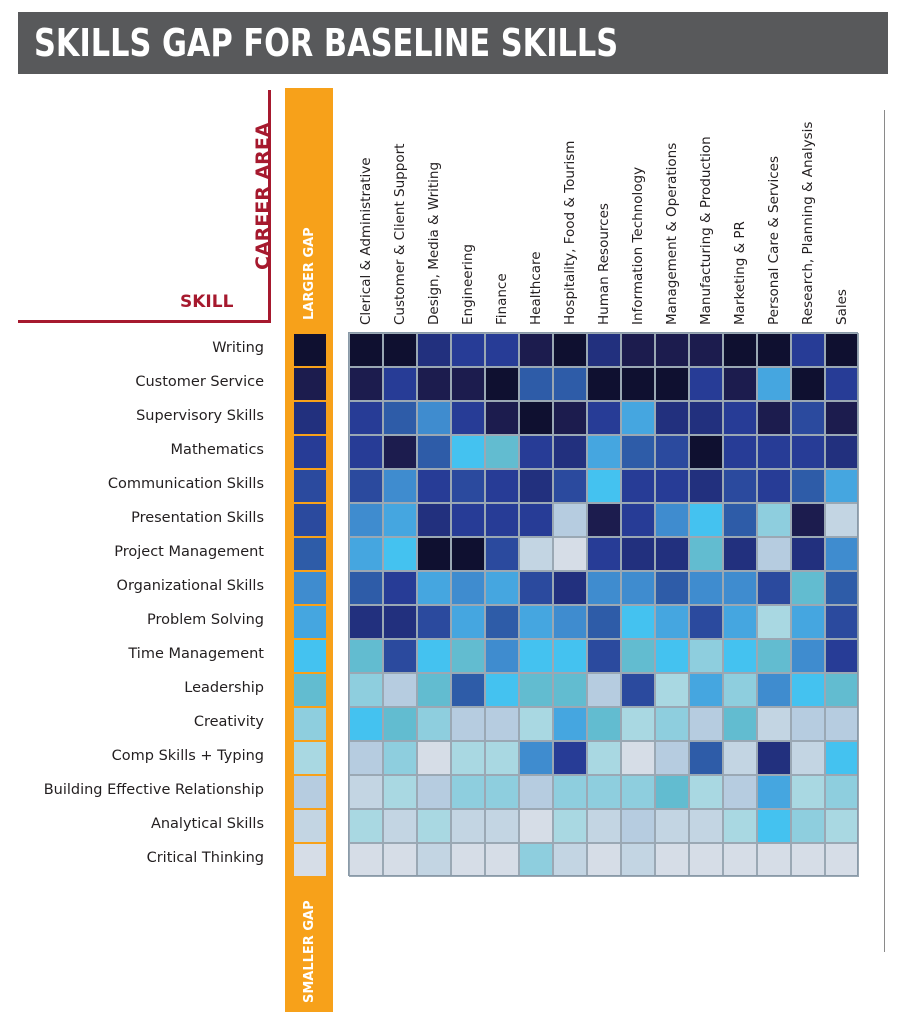  Describe the element at coordinates (205, 858) in the screenshot. I see `row-label: Critical Thinking` at that location.